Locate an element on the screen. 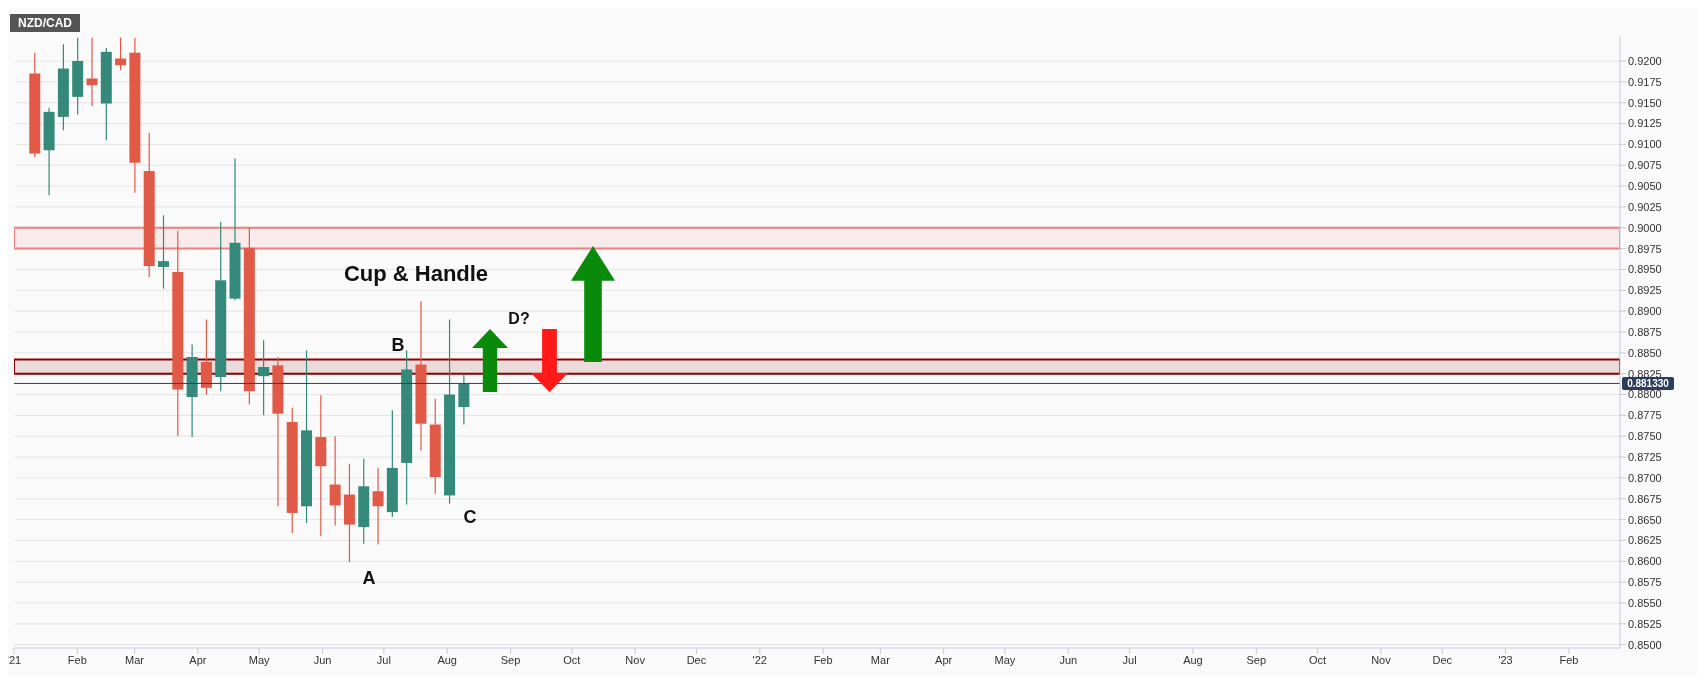  y-tick-label: 0.9000 is located at coordinates (1645, 227).